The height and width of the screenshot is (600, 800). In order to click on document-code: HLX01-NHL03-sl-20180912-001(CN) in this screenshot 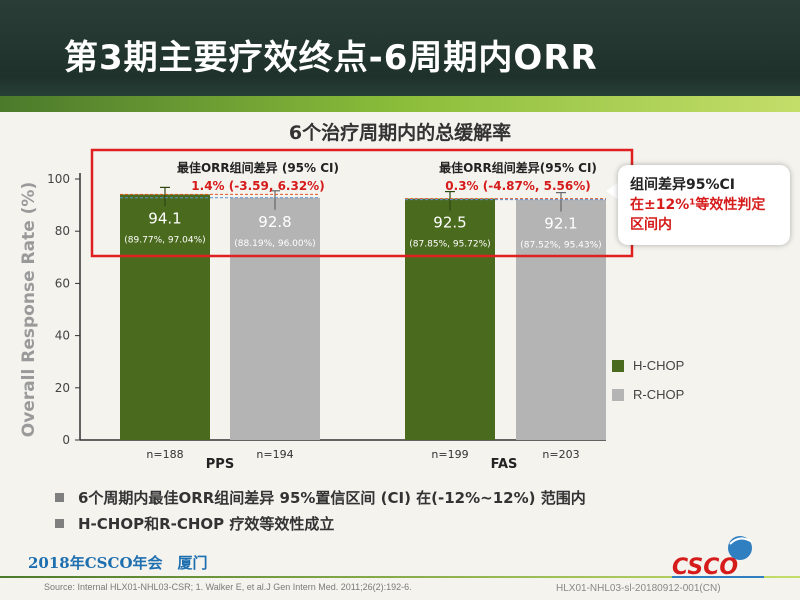, I will do `click(638, 588)`.